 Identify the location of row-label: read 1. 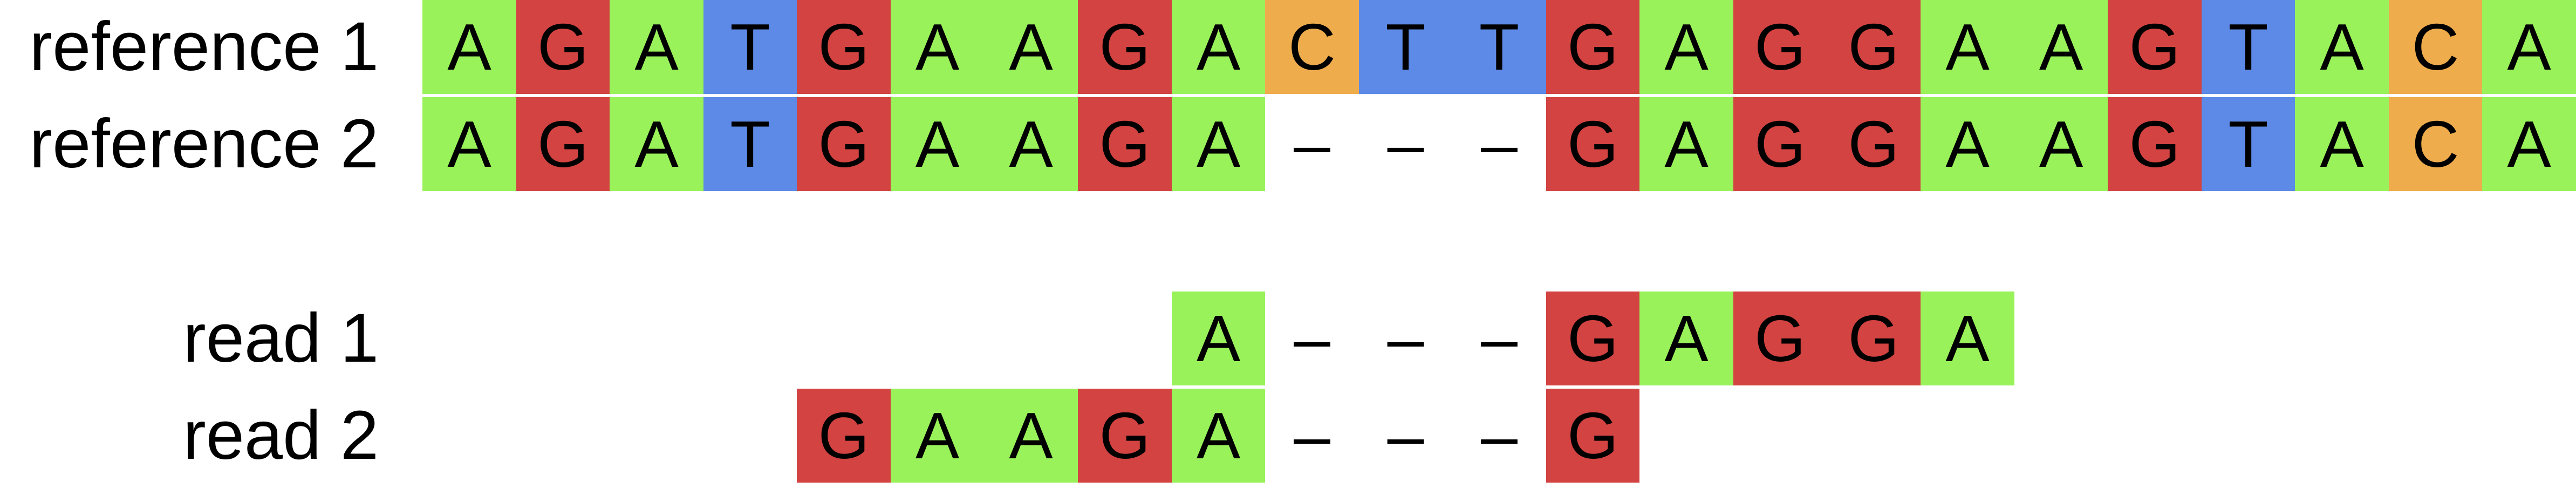
(281, 338).